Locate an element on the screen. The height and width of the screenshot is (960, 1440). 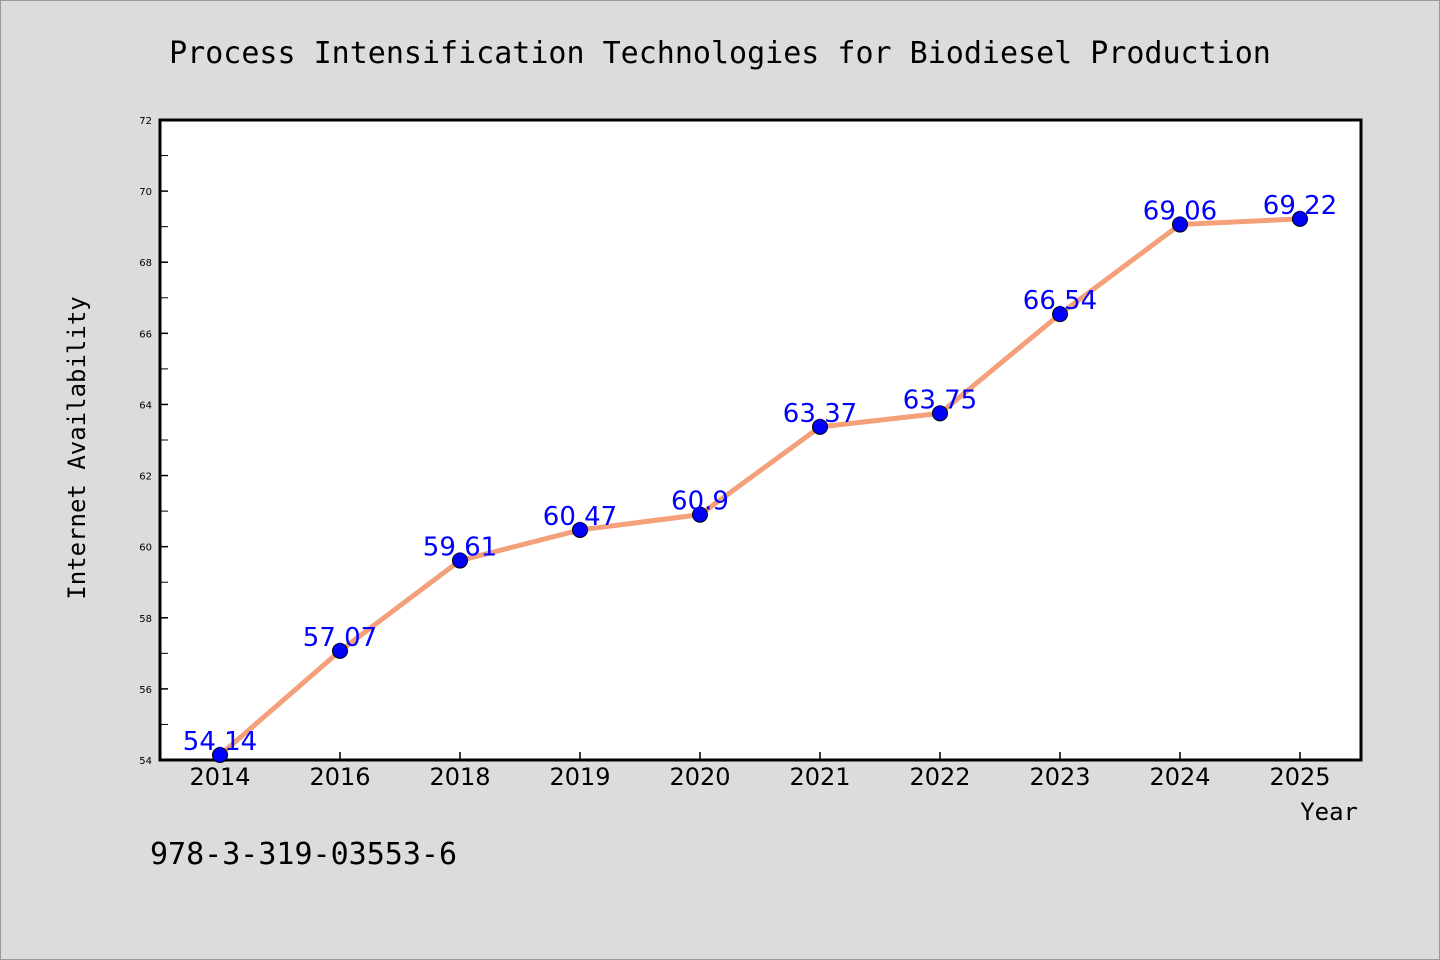
data-label: 54.14 is located at coordinates (220, 742).